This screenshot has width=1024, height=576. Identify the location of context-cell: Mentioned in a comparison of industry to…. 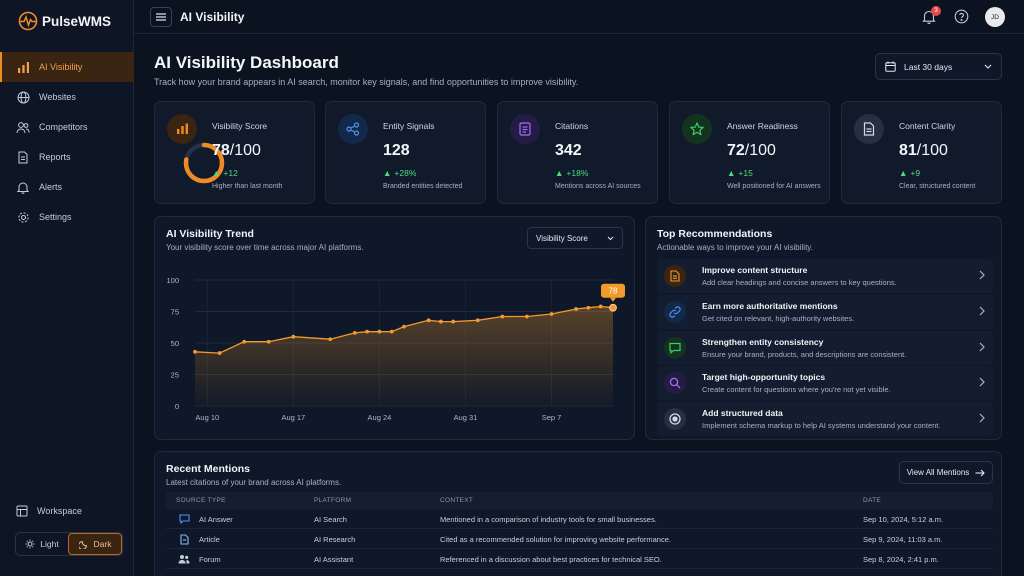
(548, 519).